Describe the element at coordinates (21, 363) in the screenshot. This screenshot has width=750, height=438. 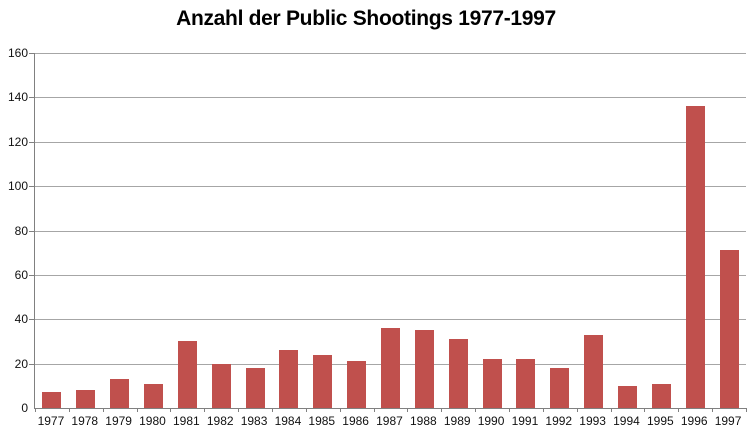
I see `y-tick-label-20: 20` at that location.